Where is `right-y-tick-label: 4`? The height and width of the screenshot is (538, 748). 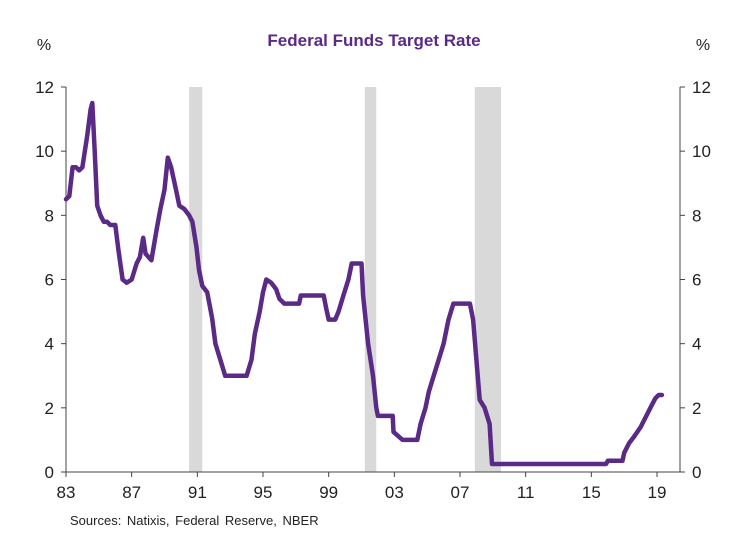
right-y-tick-label: 4 is located at coordinates (696, 344).